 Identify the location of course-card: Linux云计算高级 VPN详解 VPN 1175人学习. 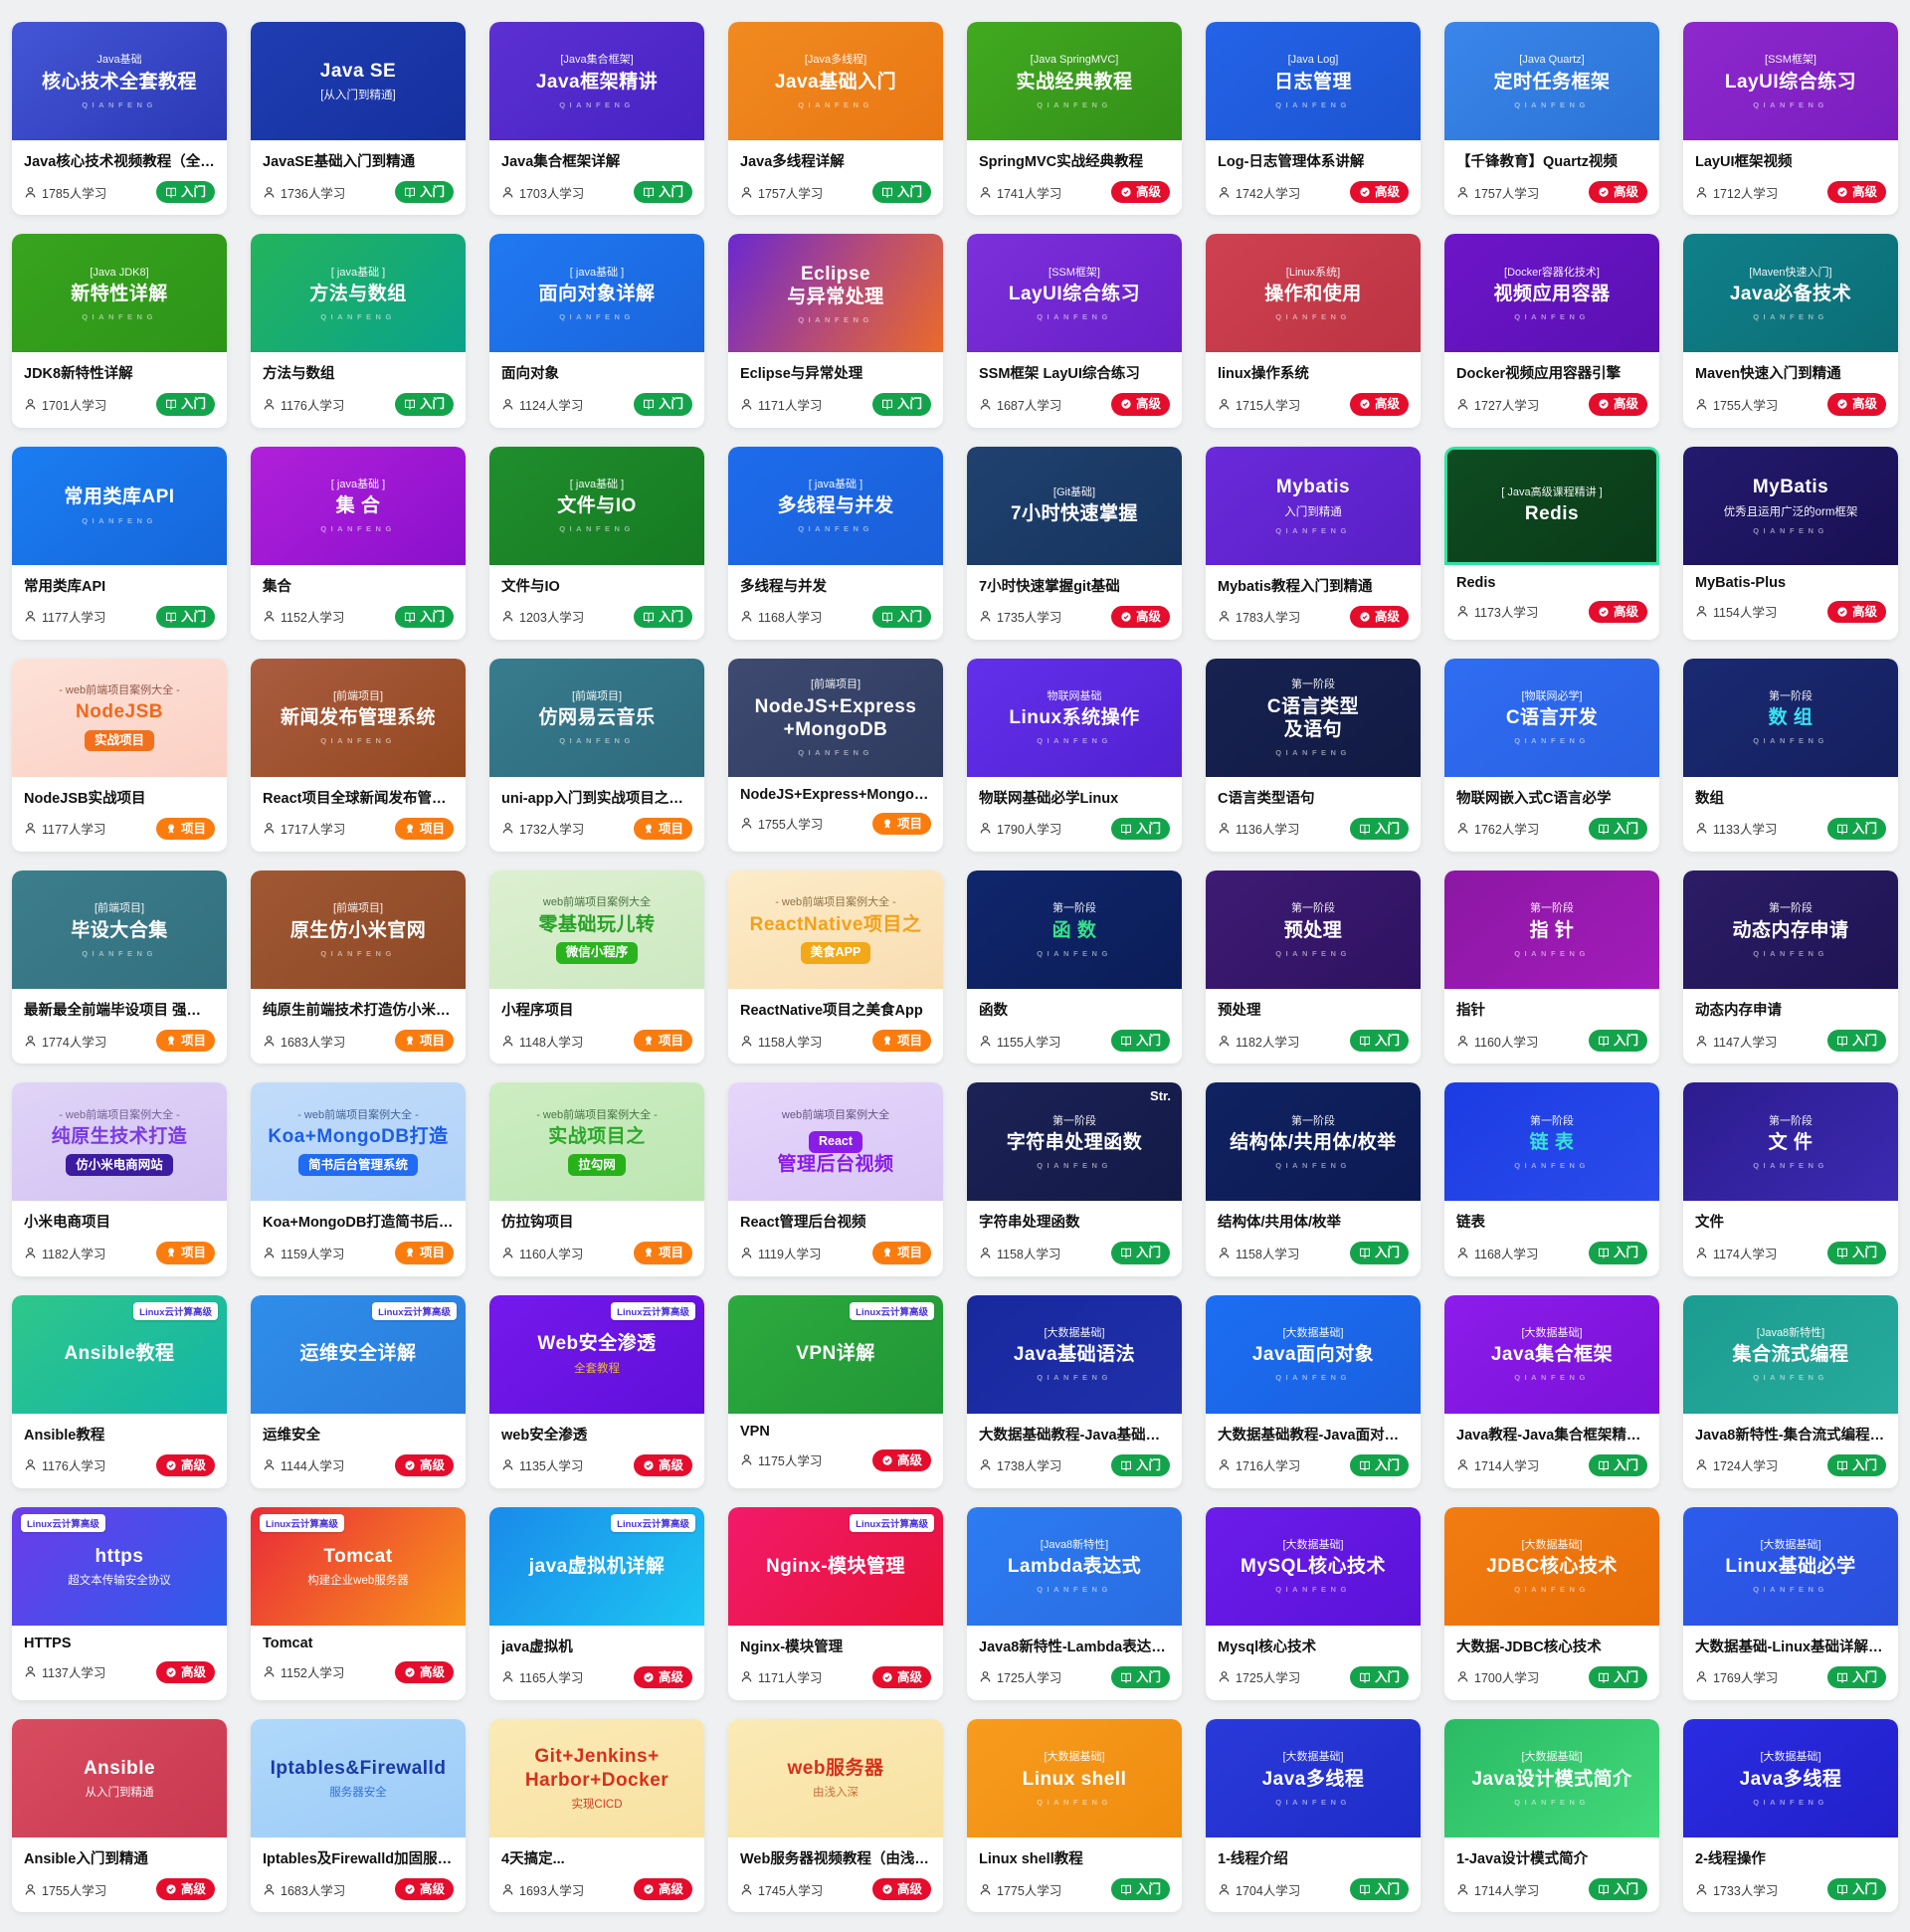
(835, 1391).